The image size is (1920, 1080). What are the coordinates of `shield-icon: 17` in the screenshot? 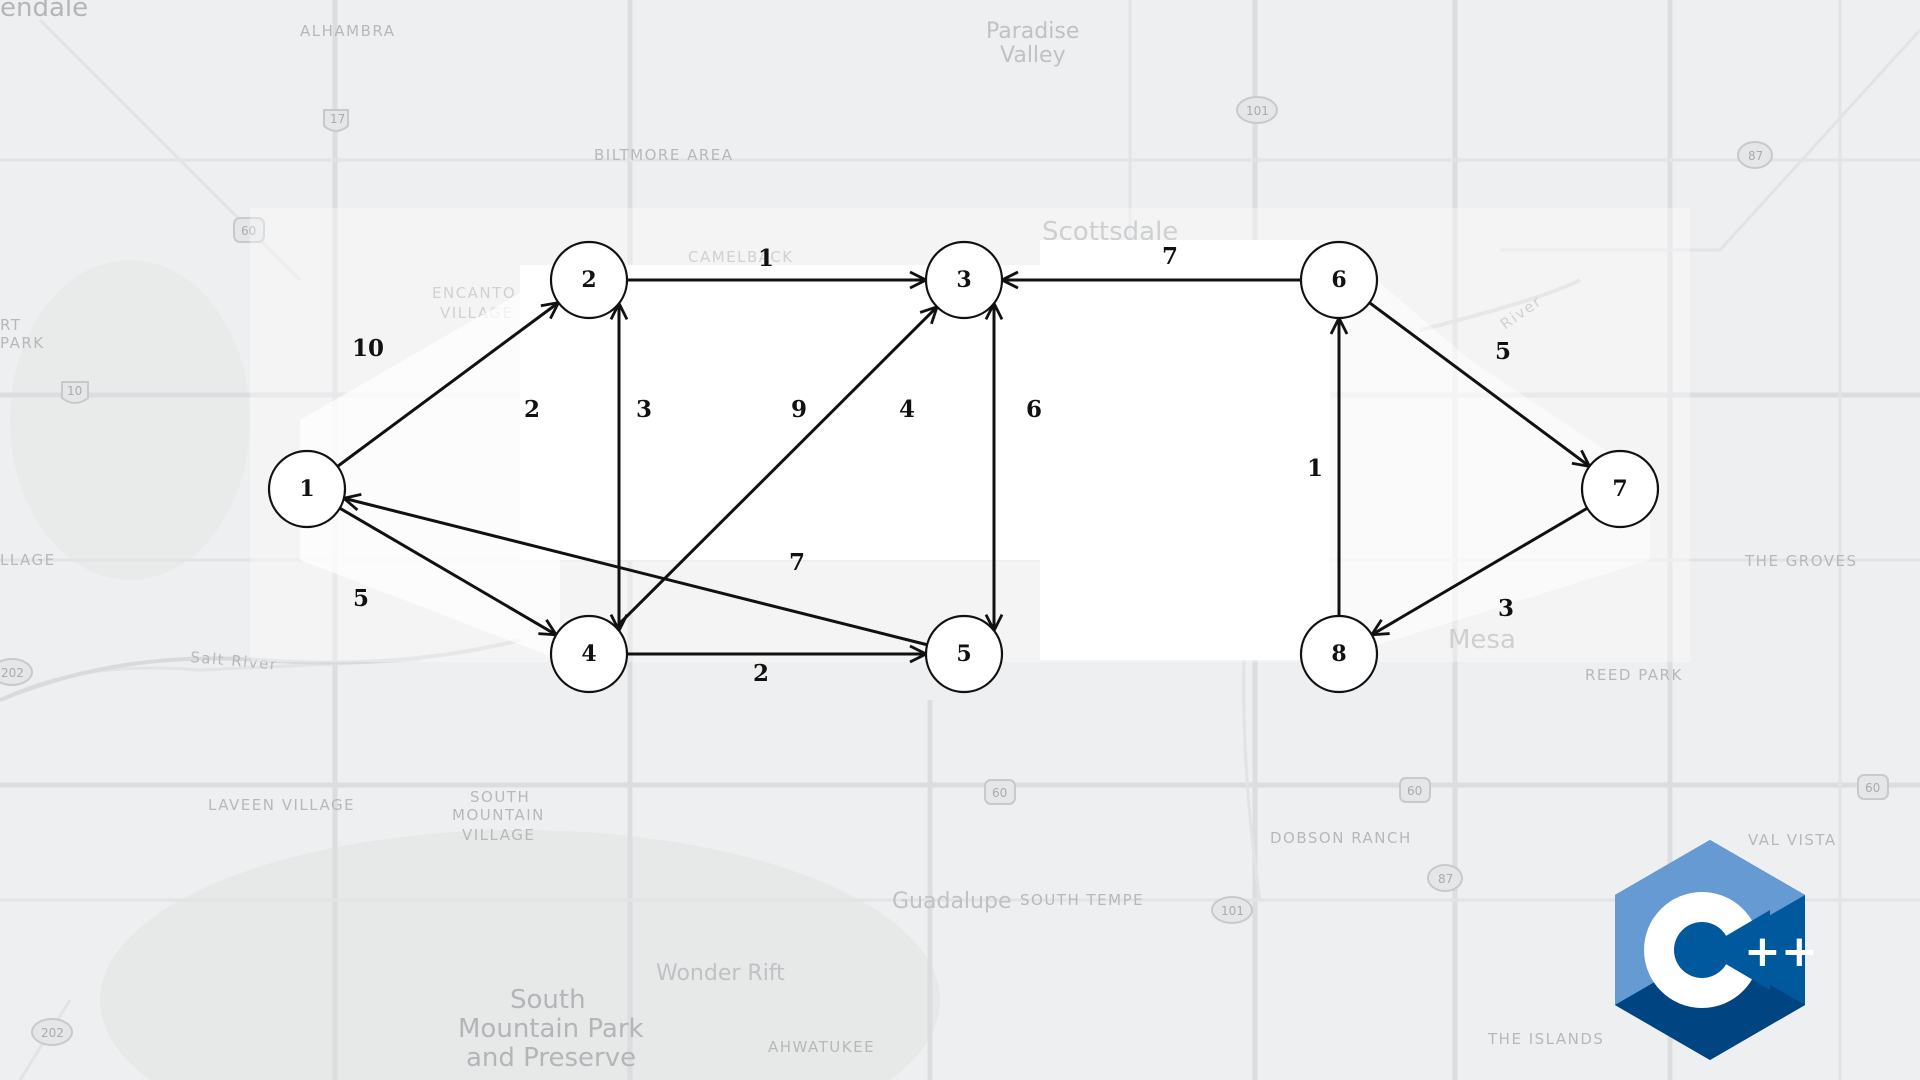 It's located at (336, 120).